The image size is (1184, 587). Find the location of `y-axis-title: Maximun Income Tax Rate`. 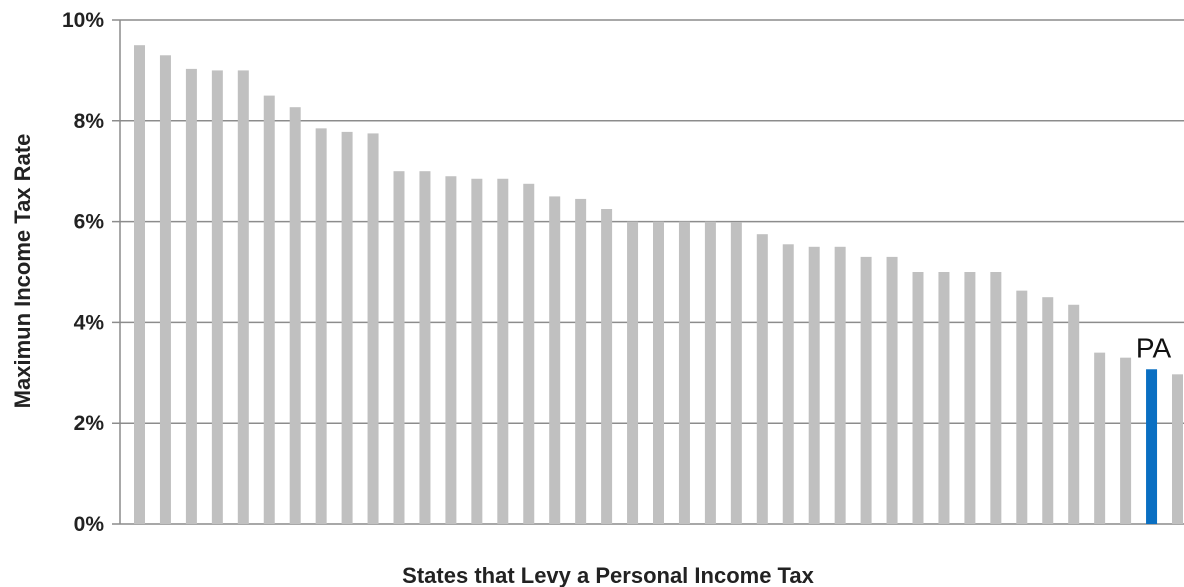

y-axis-title: Maximun Income Tax Rate is located at coordinates (22, 271).